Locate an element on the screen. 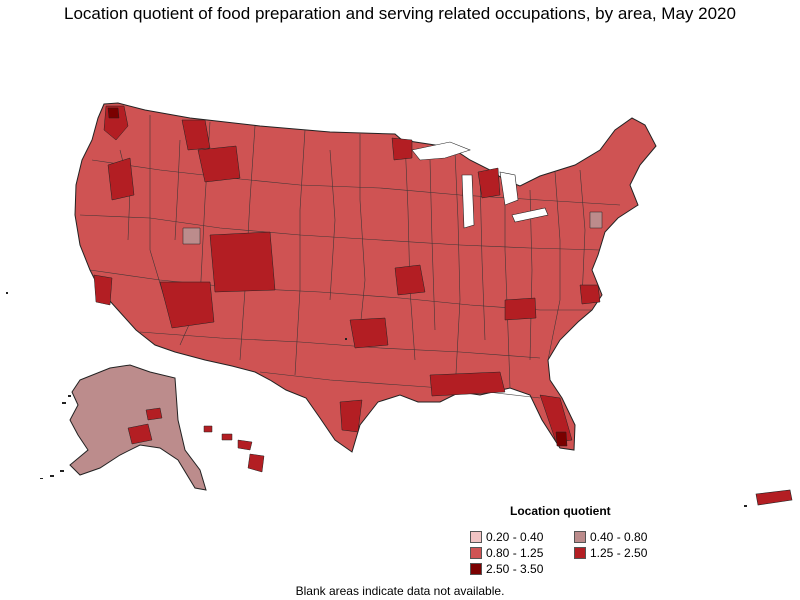 The width and height of the screenshot is (800, 600). area-gulf-coast is located at coordinates (467, 384).